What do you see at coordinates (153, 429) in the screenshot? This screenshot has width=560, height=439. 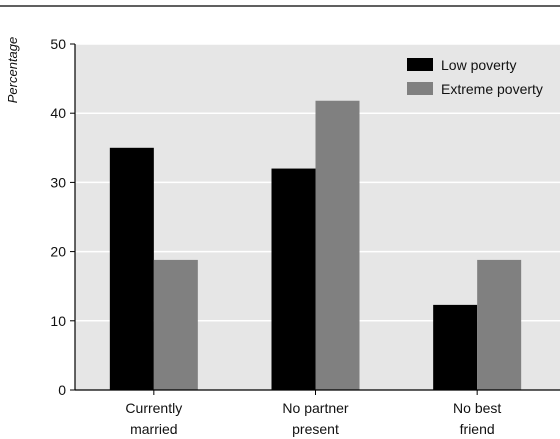 I see `x-category-label: married` at bounding box center [153, 429].